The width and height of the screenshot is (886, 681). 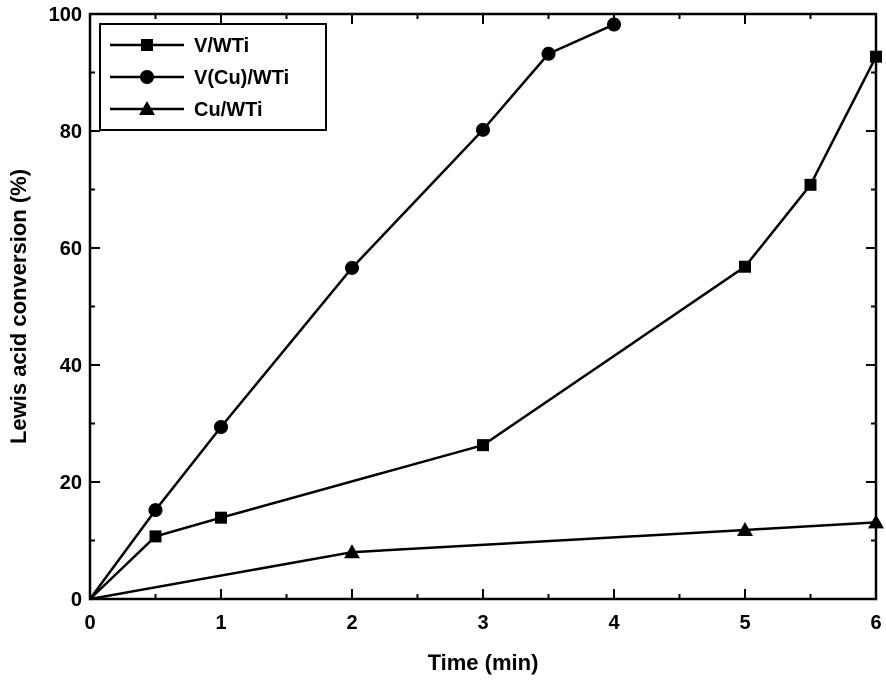 I want to click on y-tick-label: 0, so click(x=76, y=600).